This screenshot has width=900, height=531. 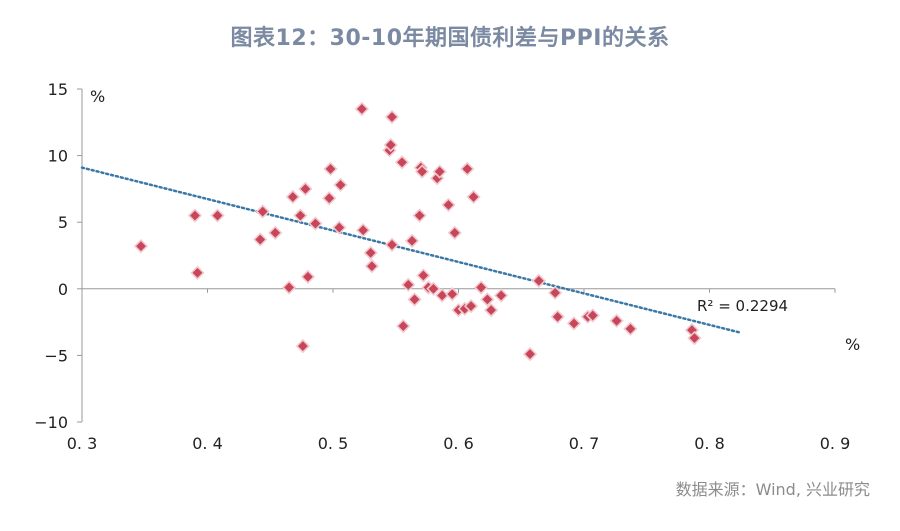 What do you see at coordinates (584, 443) in the screenshot?
I see `x-tick-label: 0. 7` at bounding box center [584, 443].